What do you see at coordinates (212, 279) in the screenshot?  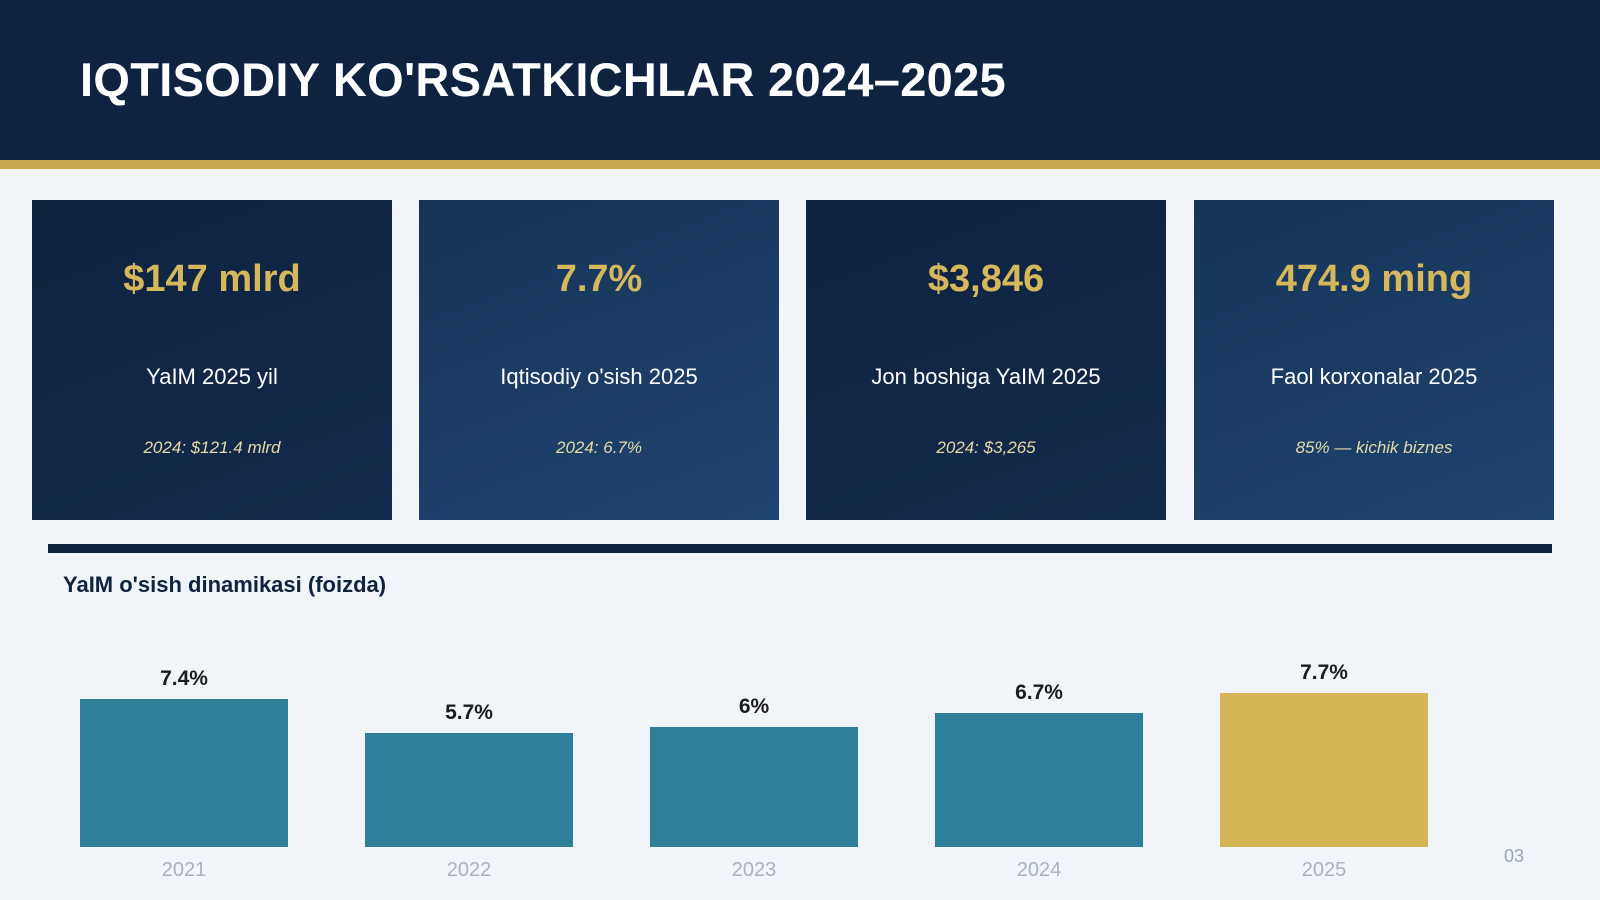 I see `kpi-value: $147 mlrd` at bounding box center [212, 279].